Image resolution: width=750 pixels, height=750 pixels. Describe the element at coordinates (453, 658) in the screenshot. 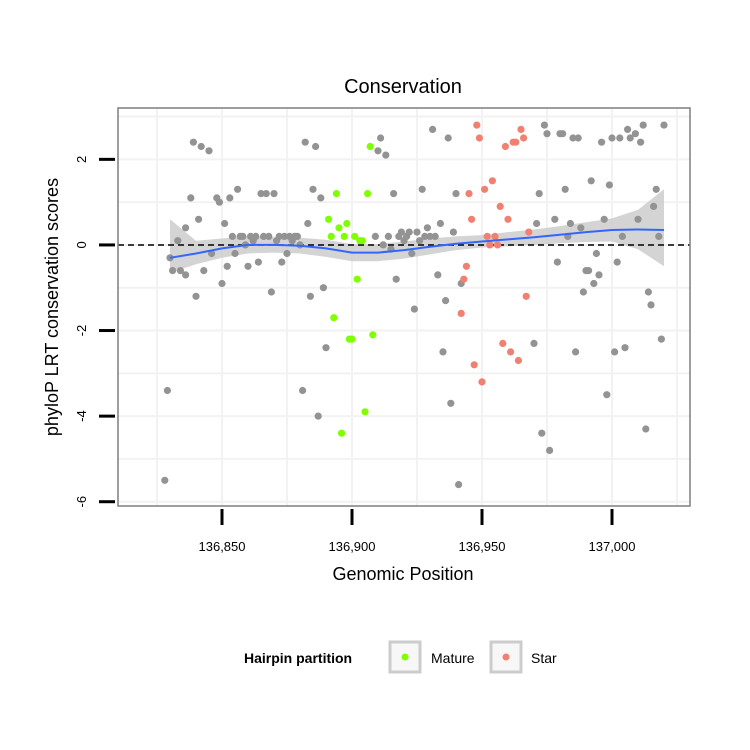

I see `legend-label-mature: Mature` at that location.